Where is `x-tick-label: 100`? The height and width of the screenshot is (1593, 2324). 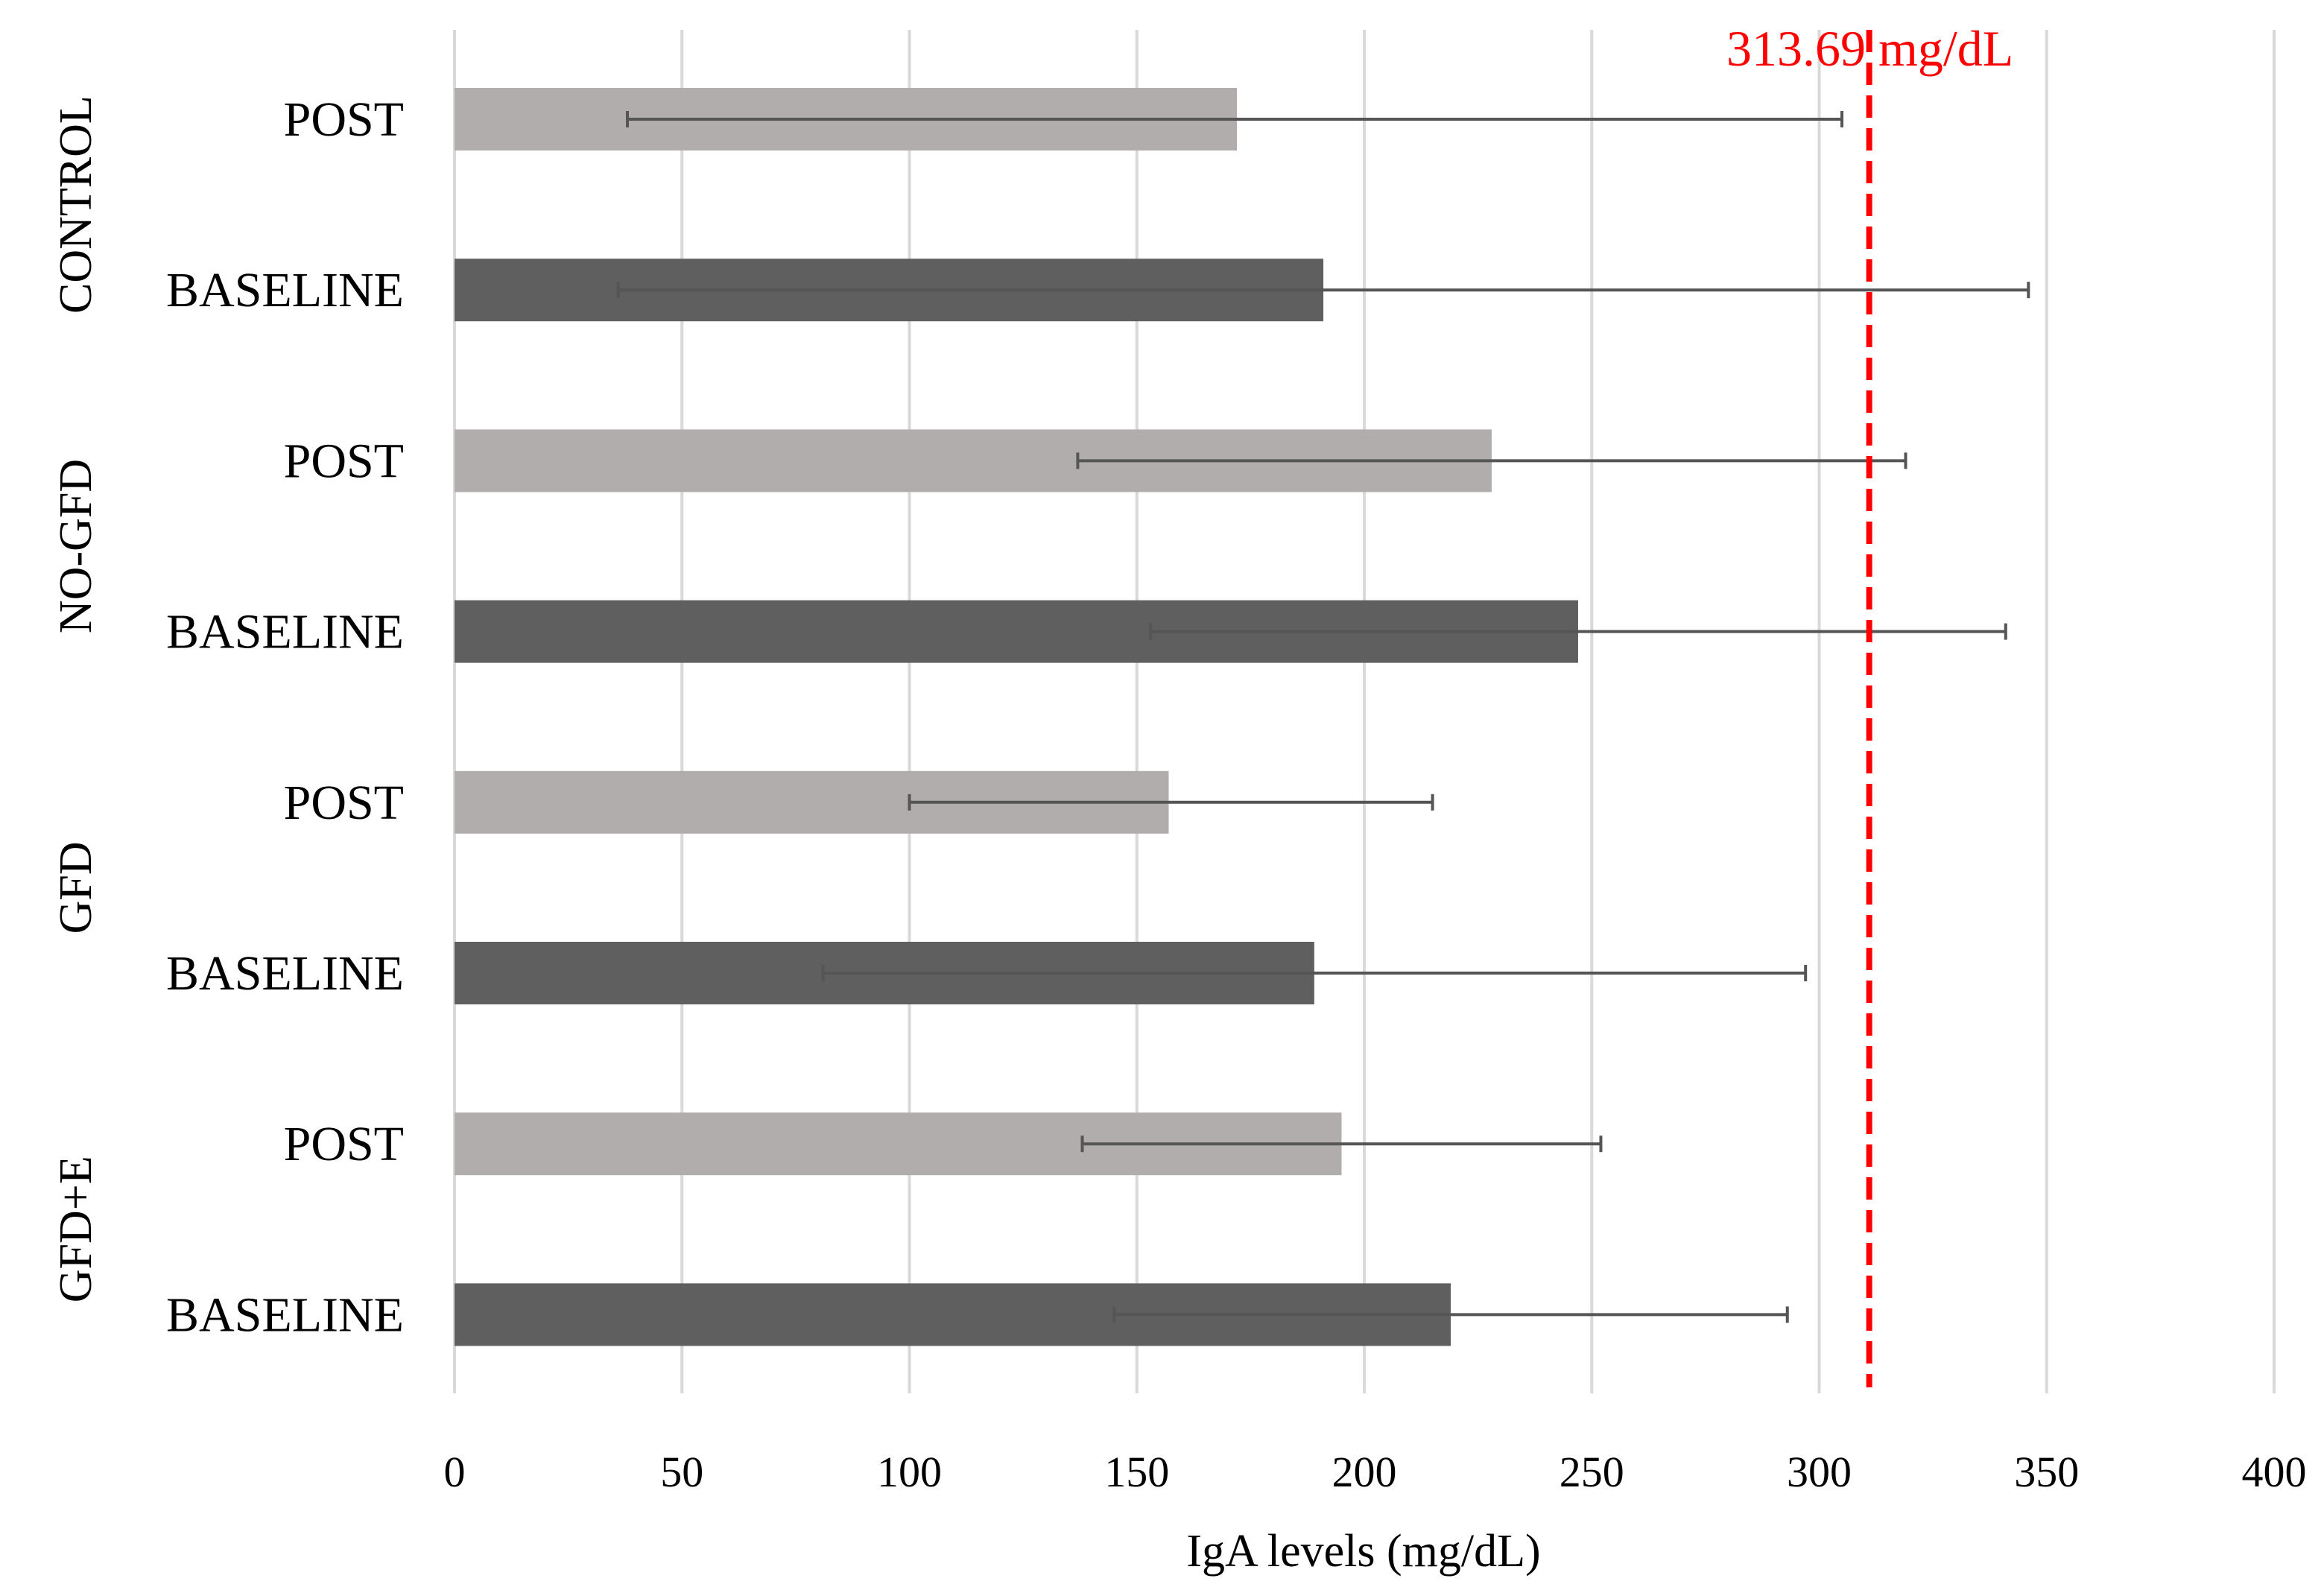
x-tick-label: 100 is located at coordinates (910, 1472).